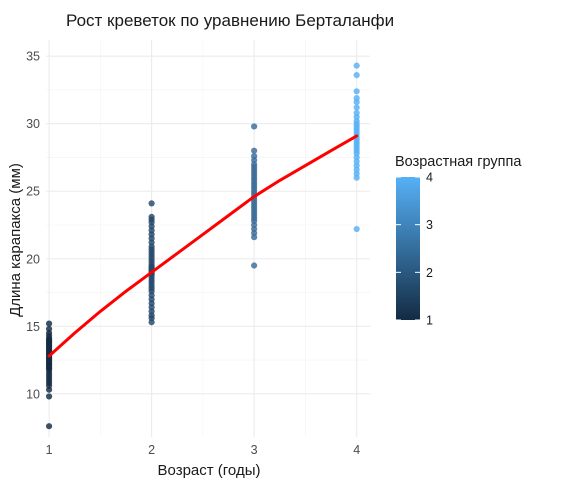 The width and height of the screenshot is (569, 484). Describe the element at coordinates (209, 470) in the screenshot. I see `x-axis-title: Возраст (годы)` at that location.